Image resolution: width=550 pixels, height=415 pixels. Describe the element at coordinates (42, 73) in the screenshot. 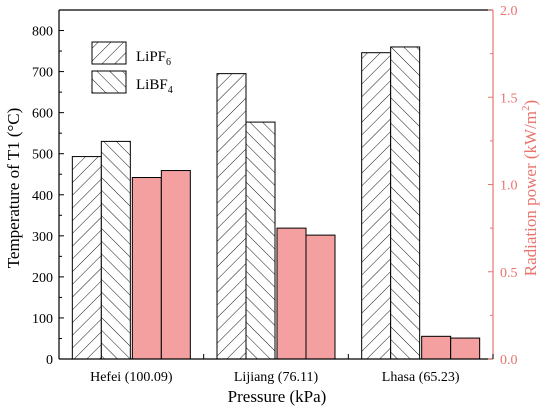

I see `left-tick-label: 700` at that location.